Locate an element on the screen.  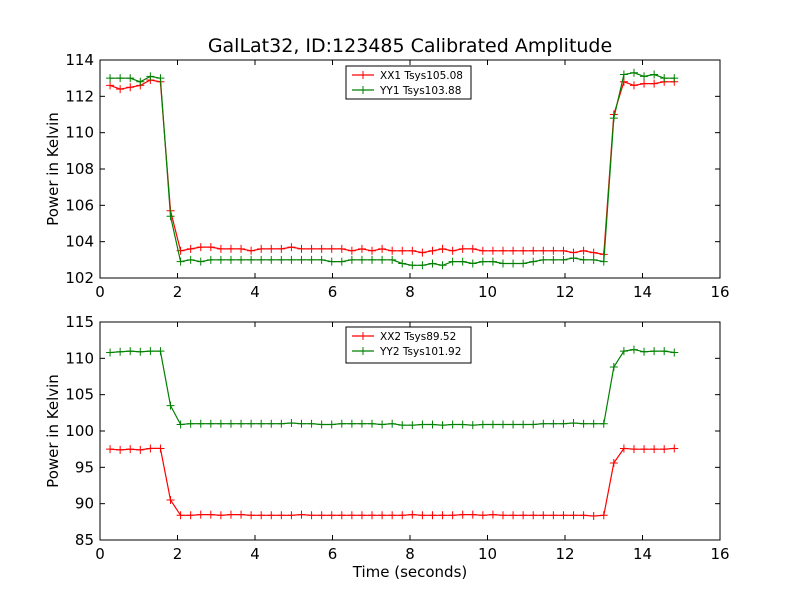
bottom-legend-marker is located at coordinates (363, 351).